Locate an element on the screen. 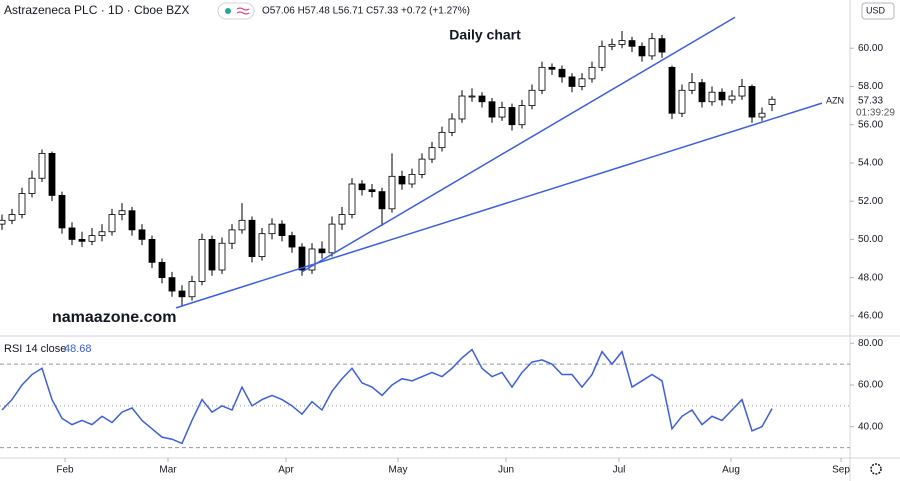  x-tick-label: Jun is located at coordinates (506, 470).